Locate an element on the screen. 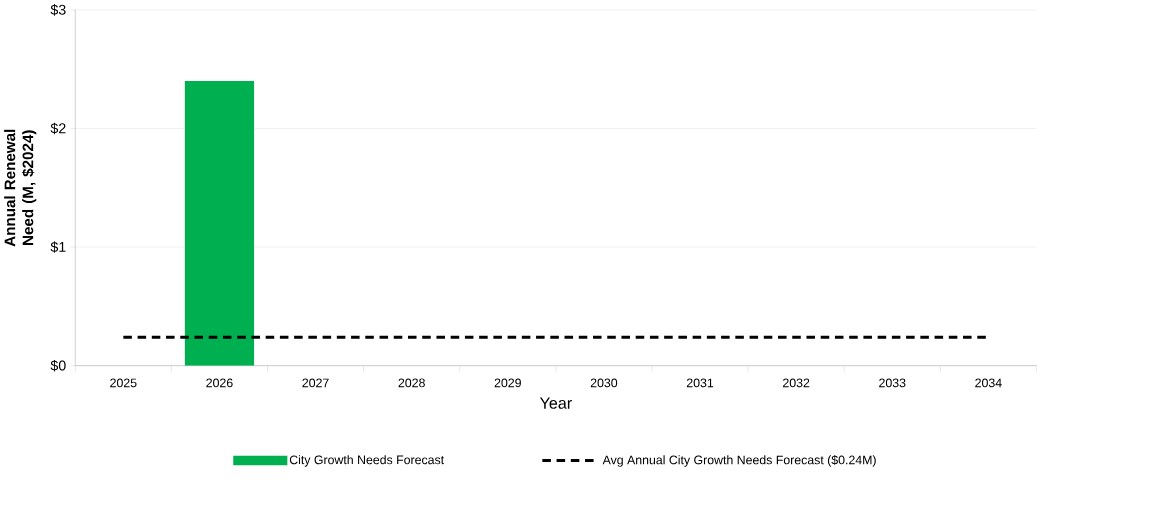 This screenshot has height=515, width=1176. x-tick-label: 2025 is located at coordinates (123, 383).